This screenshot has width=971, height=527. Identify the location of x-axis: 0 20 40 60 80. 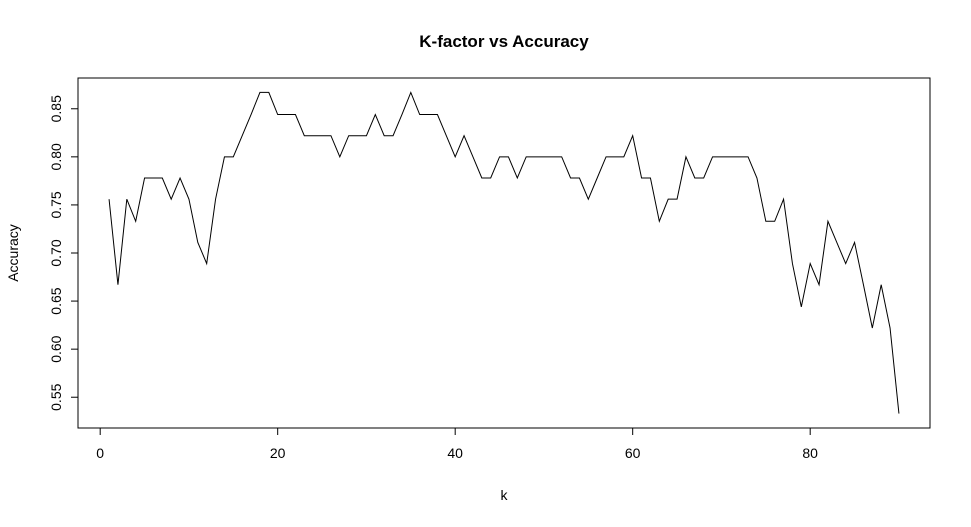
(457, 444).